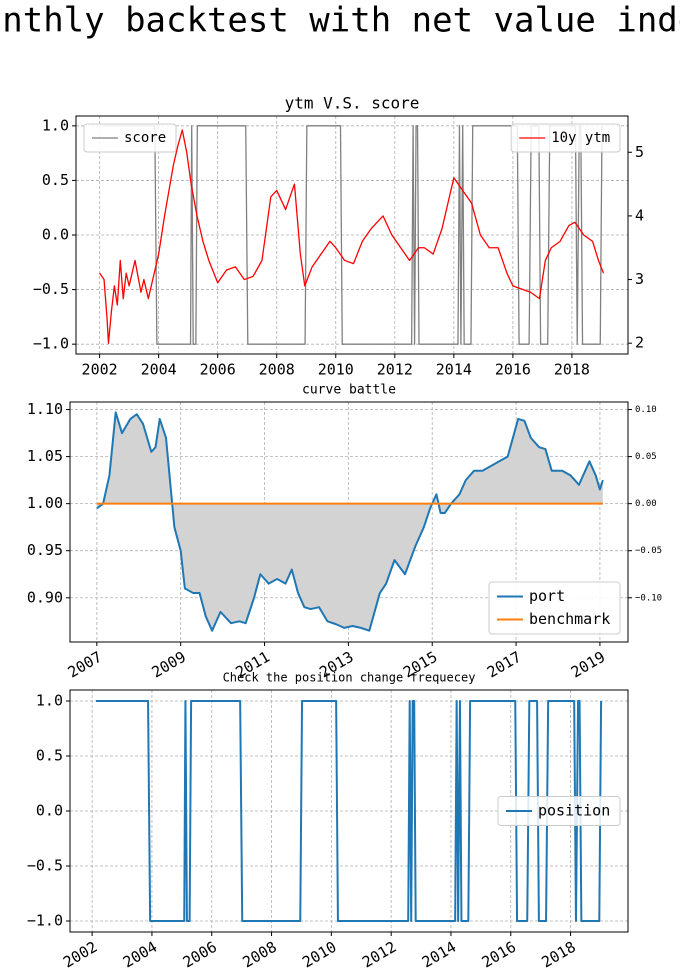 The height and width of the screenshot is (977, 680). I want to click on y-tick-label: 0.90, so click(45, 597).